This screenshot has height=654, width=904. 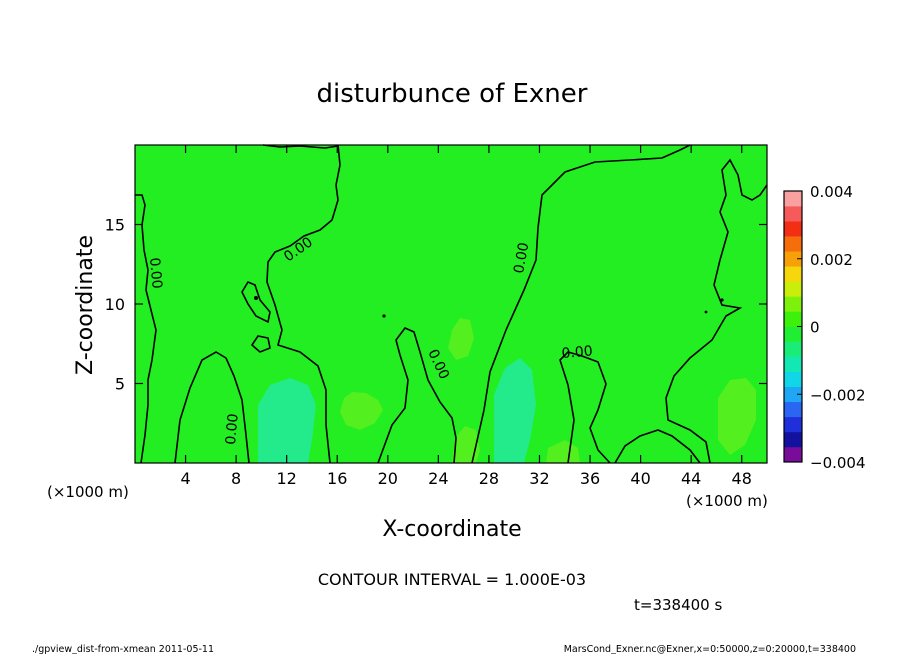 I want to click on x-tick-label: 32, so click(x=539, y=478).